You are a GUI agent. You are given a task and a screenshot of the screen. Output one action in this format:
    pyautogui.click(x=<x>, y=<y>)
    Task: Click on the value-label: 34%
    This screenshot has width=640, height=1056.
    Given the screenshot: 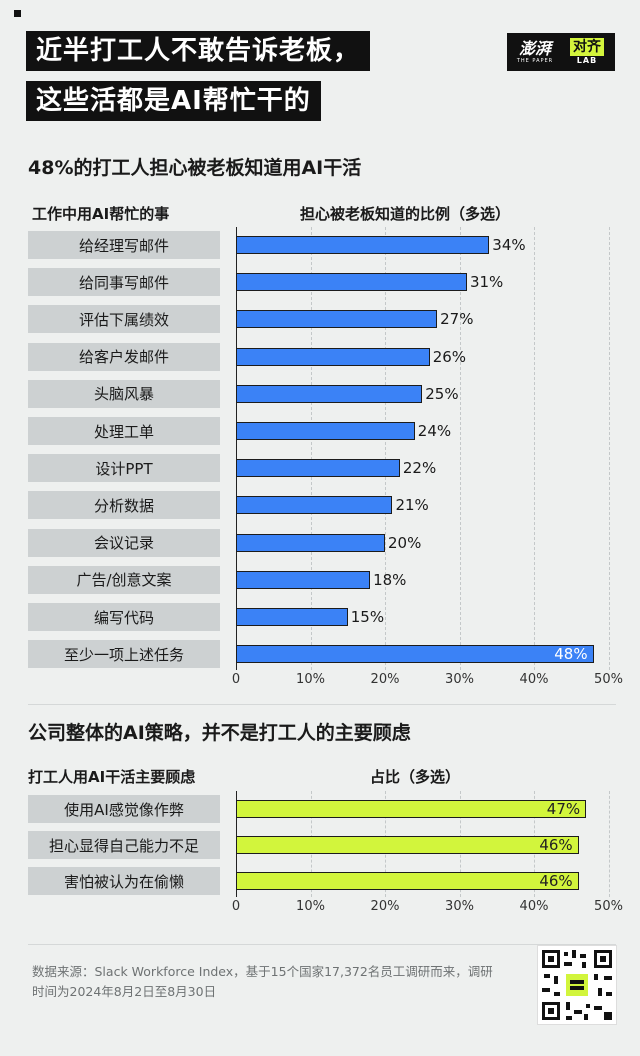 What is the action you would take?
    pyautogui.click(x=509, y=245)
    